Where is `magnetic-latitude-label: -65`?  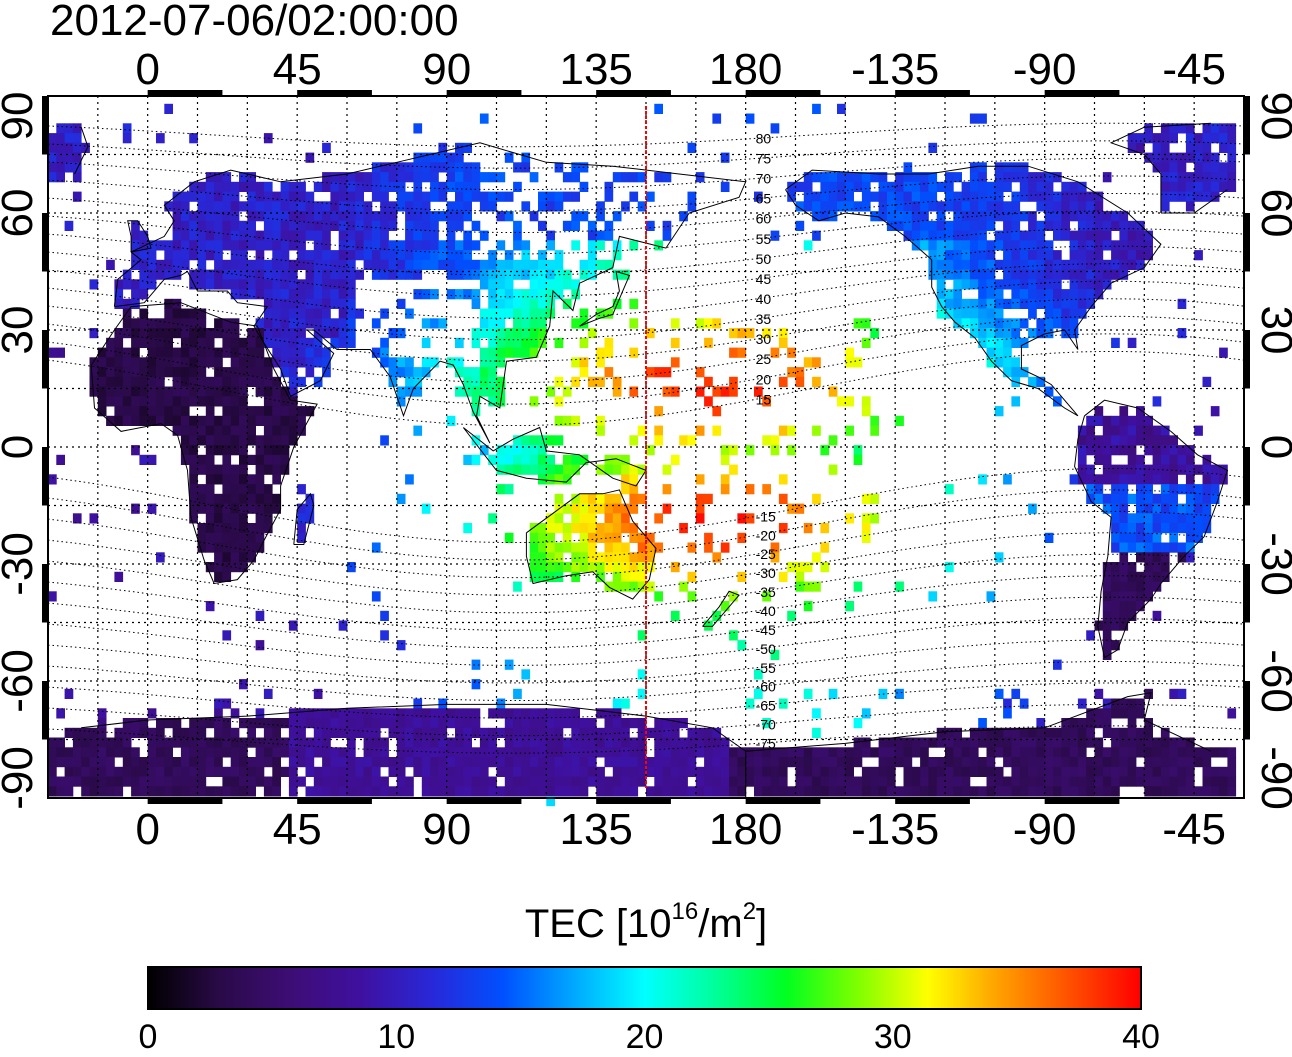
magnetic-latitude-label: -65 is located at coordinates (766, 706).